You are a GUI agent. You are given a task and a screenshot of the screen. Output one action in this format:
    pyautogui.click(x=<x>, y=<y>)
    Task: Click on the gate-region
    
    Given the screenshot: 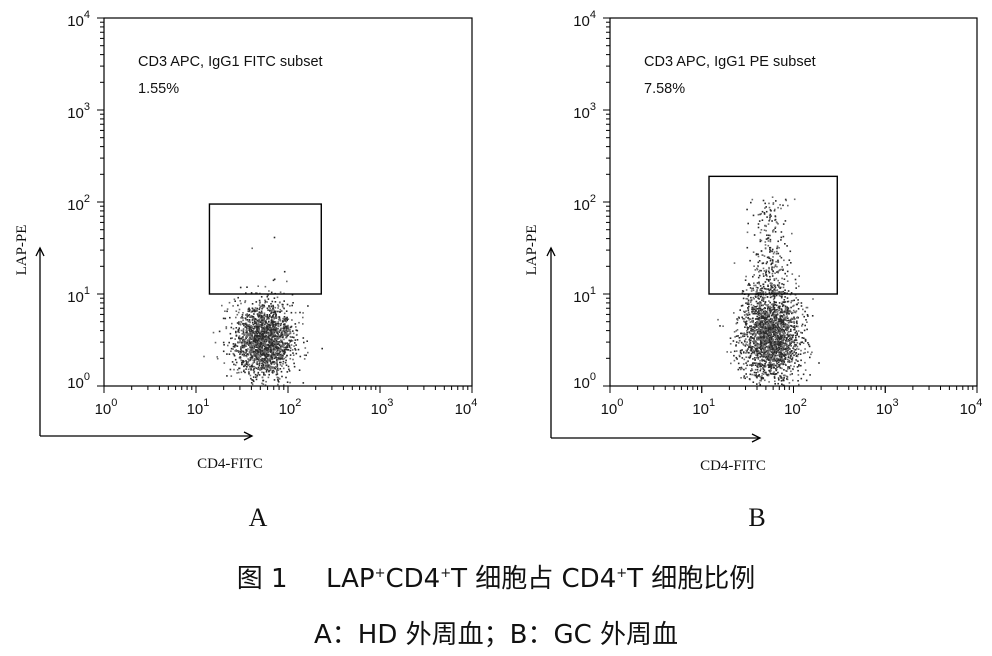 What is the action you would take?
    pyautogui.click(x=265, y=249)
    